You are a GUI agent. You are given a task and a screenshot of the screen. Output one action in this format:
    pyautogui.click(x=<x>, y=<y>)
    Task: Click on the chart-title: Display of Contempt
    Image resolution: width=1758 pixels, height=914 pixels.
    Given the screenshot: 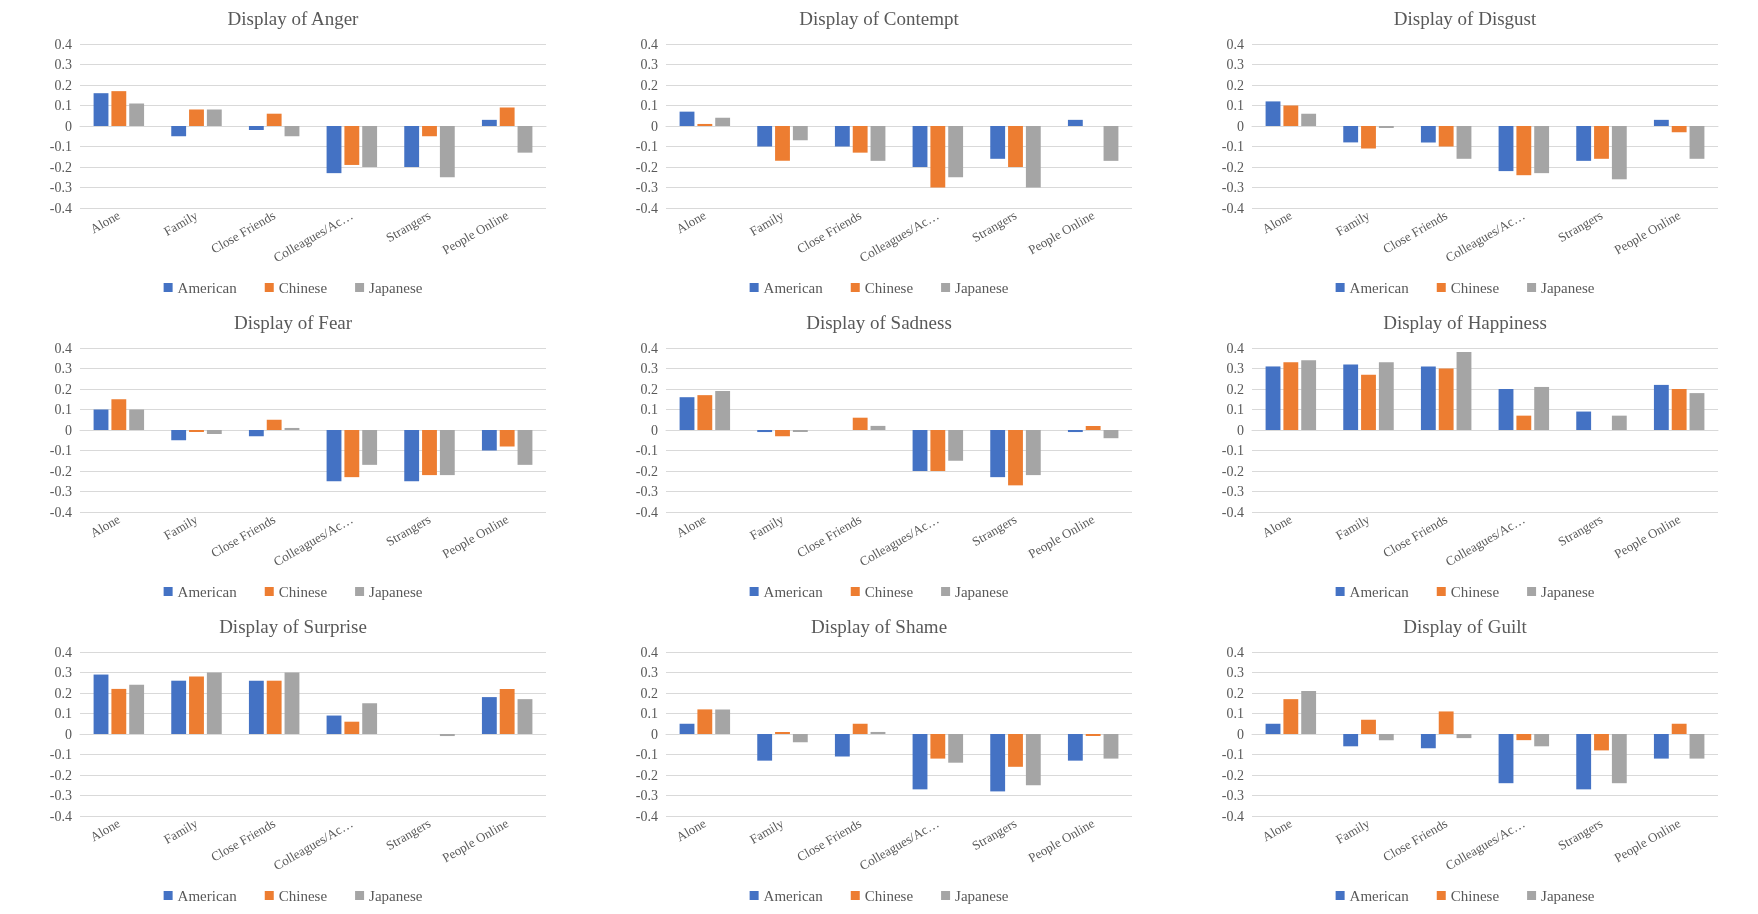 What is the action you would take?
    pyautogui.click(x=879, y=18)
    